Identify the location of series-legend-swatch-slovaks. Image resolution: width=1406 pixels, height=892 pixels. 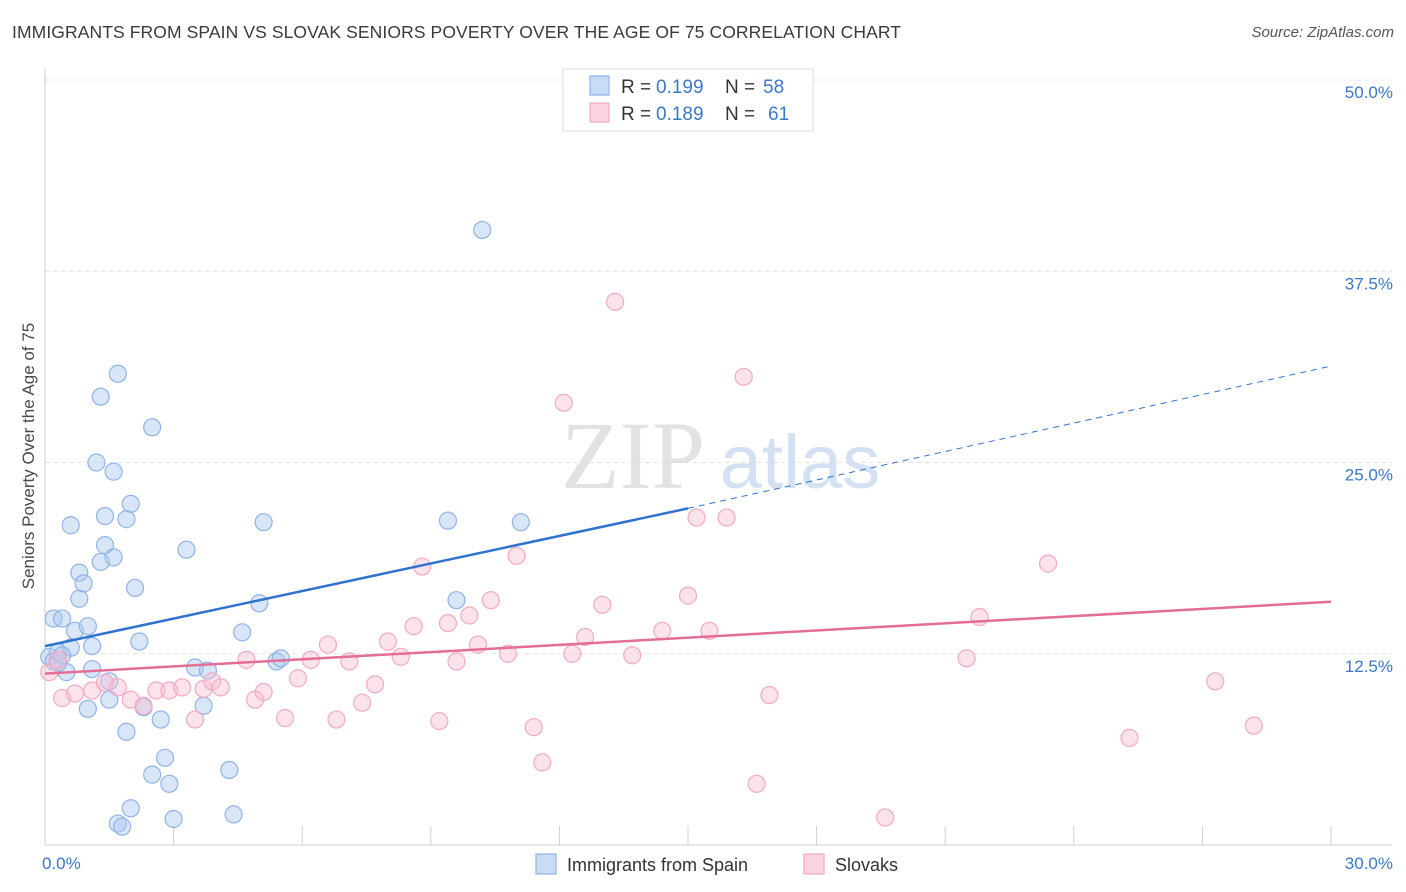
(814, 864).